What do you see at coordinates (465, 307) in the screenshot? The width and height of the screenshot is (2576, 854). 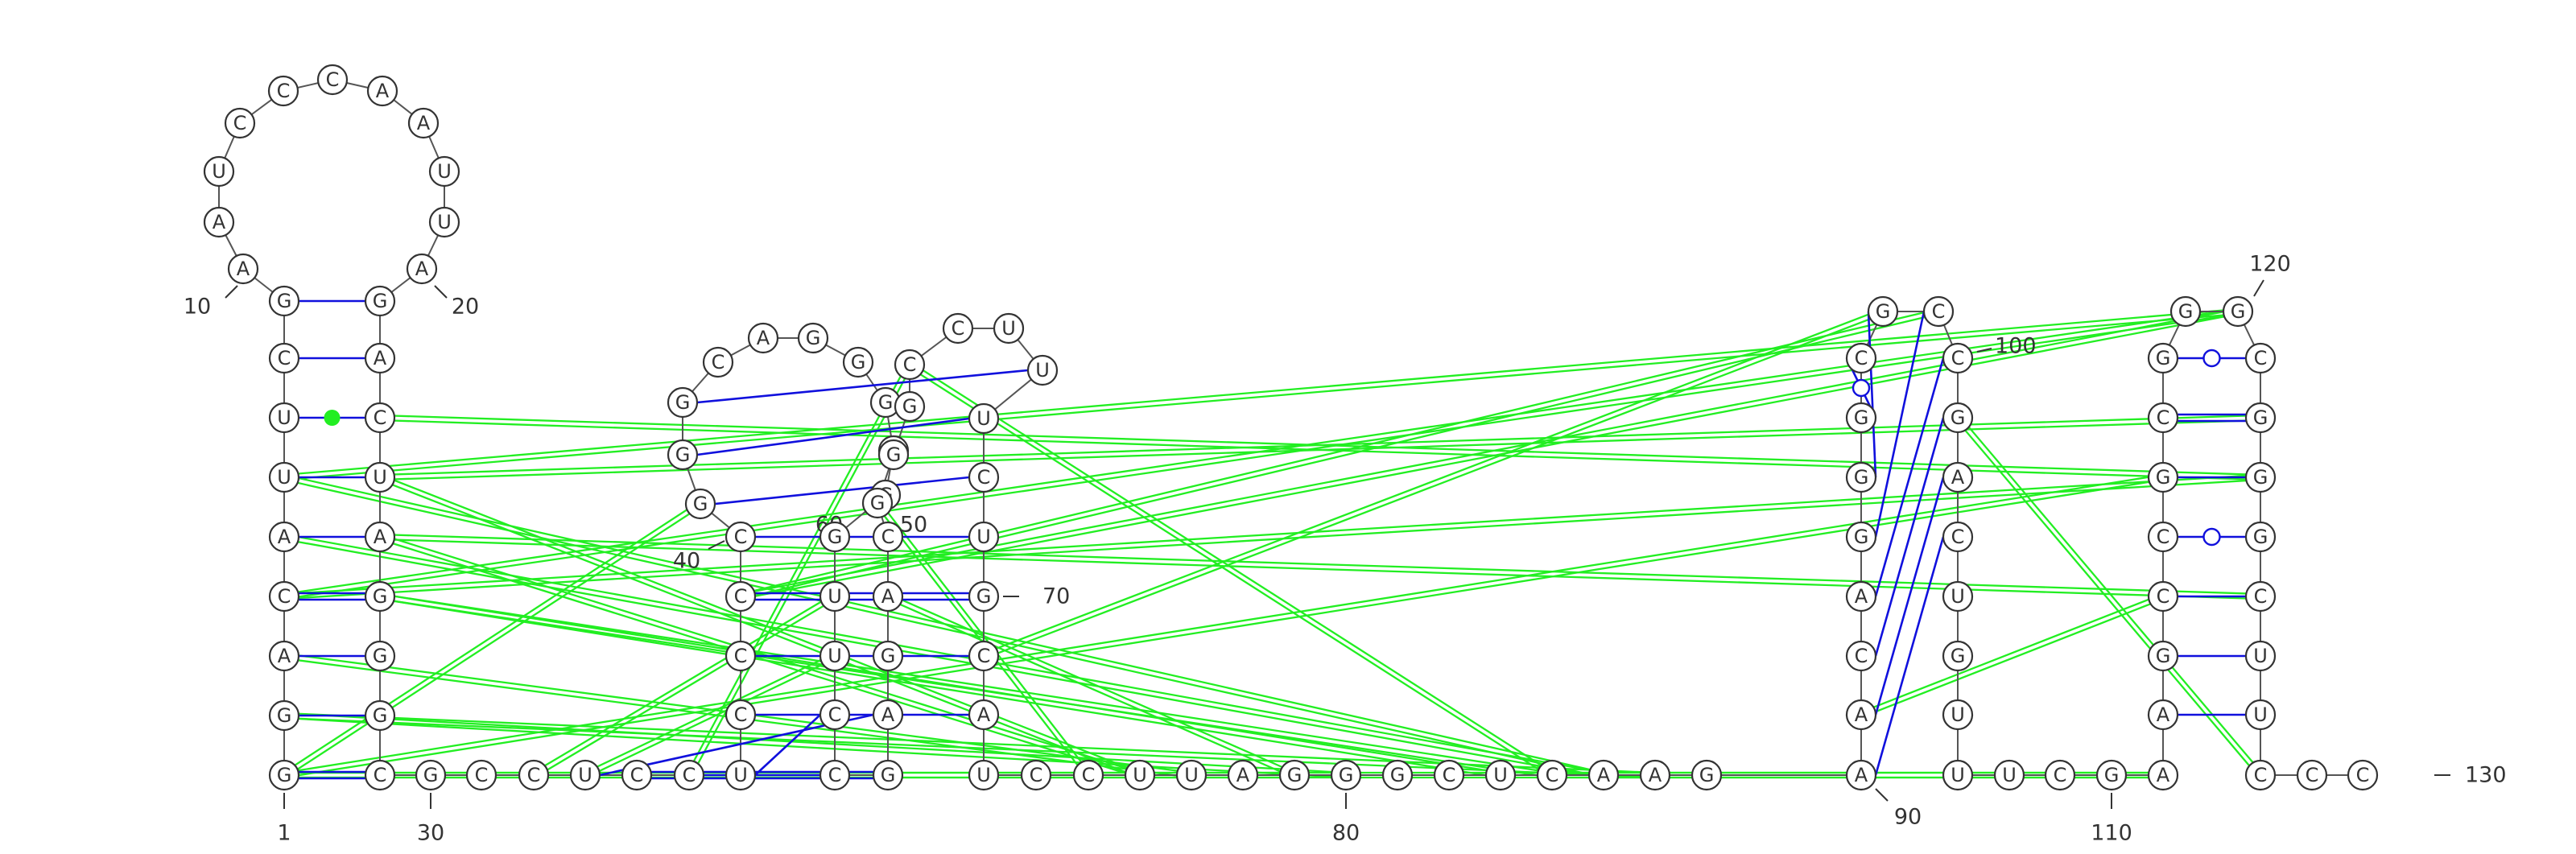 I see `position-label: 20` at bounding box center [465, 307].